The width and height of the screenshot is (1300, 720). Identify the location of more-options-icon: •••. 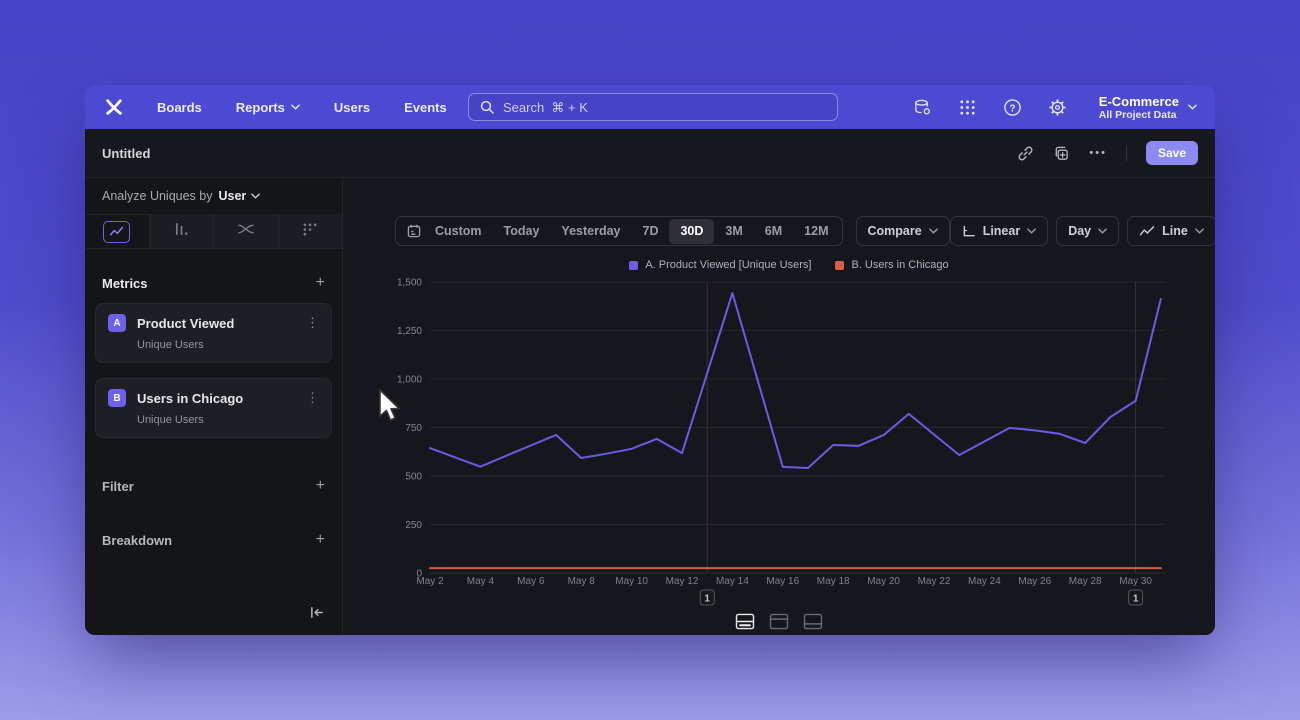
(1098, 153).